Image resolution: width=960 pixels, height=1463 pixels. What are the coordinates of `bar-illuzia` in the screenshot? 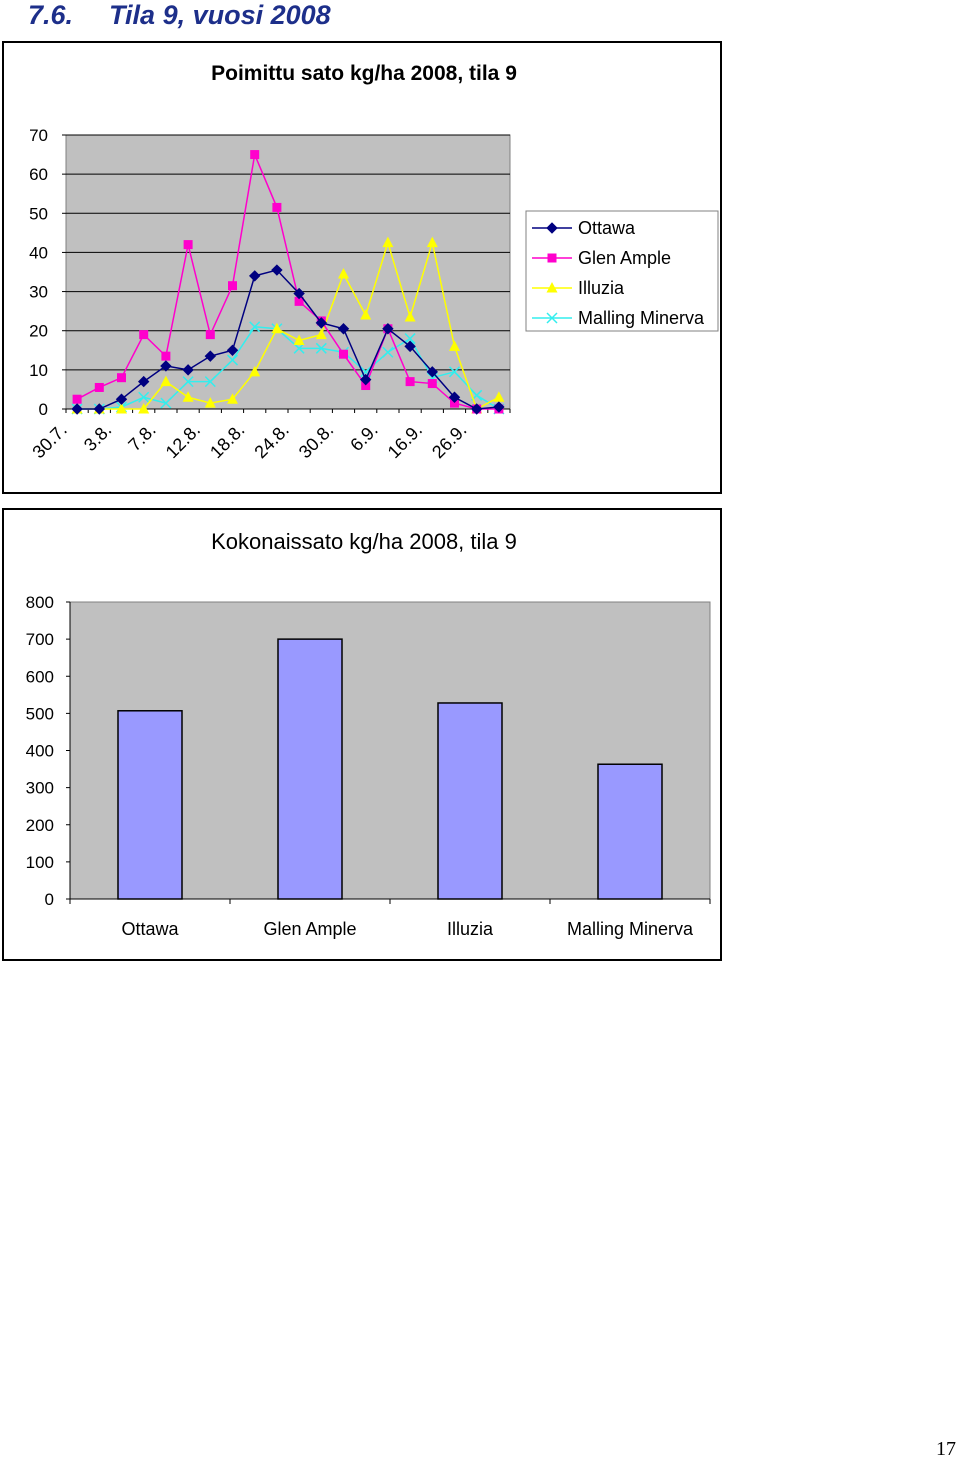 It's located at (470, 801).